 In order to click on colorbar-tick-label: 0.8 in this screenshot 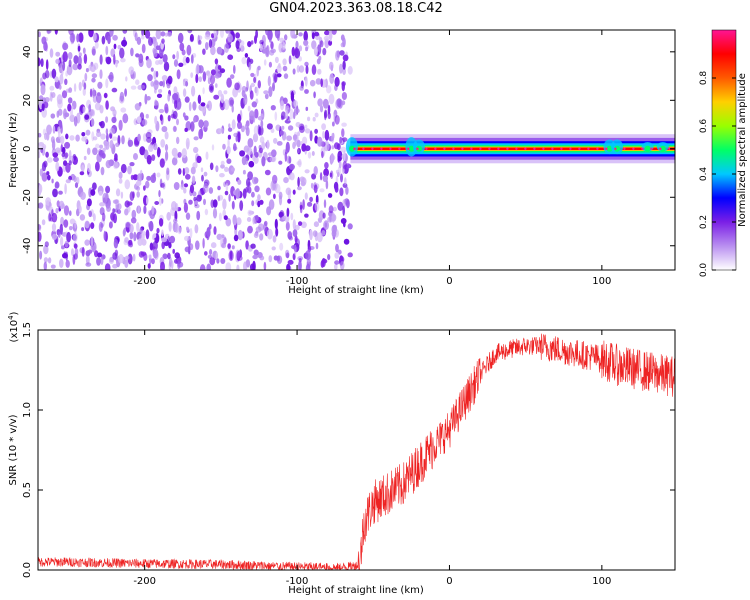, I will do `click(704, 78)`.